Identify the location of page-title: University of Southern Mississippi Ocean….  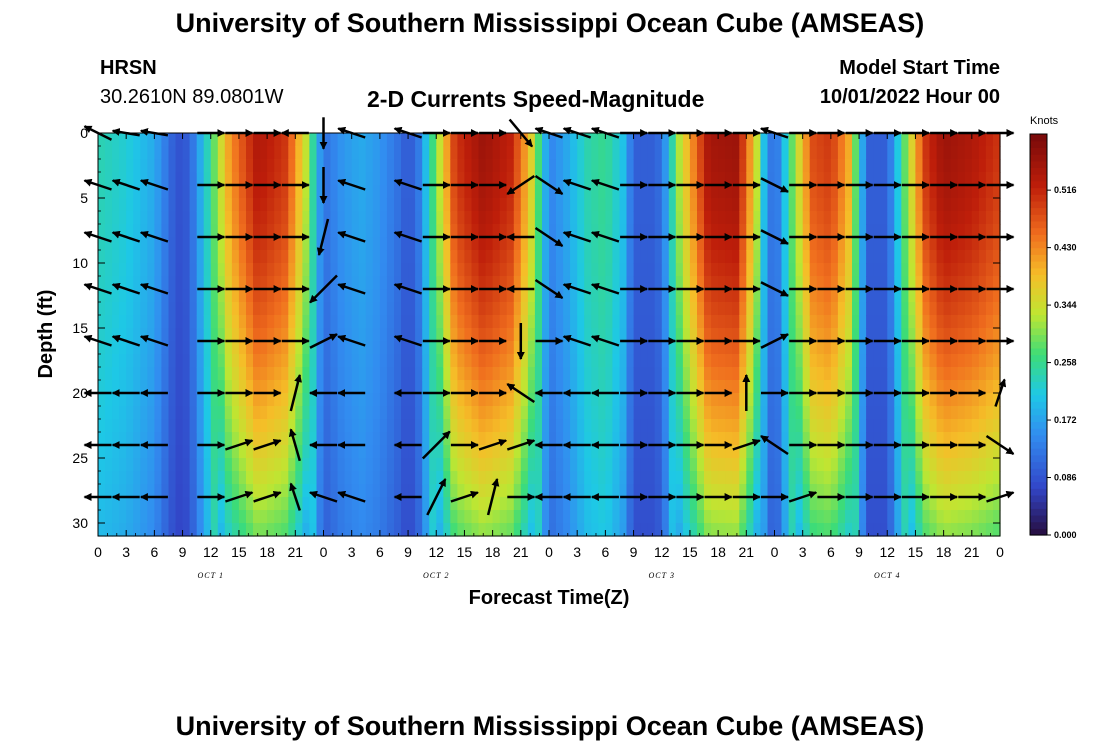
(550, 23).